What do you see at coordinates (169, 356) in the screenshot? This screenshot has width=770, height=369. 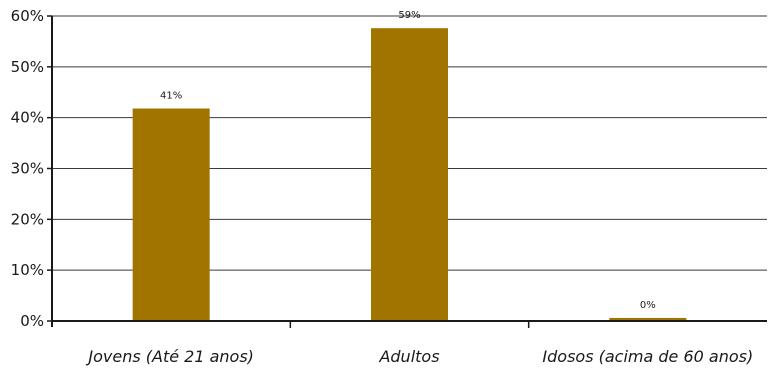 I see `x-category-label: Jovens (Até 21 anos)` at bounding box center [169, 356].